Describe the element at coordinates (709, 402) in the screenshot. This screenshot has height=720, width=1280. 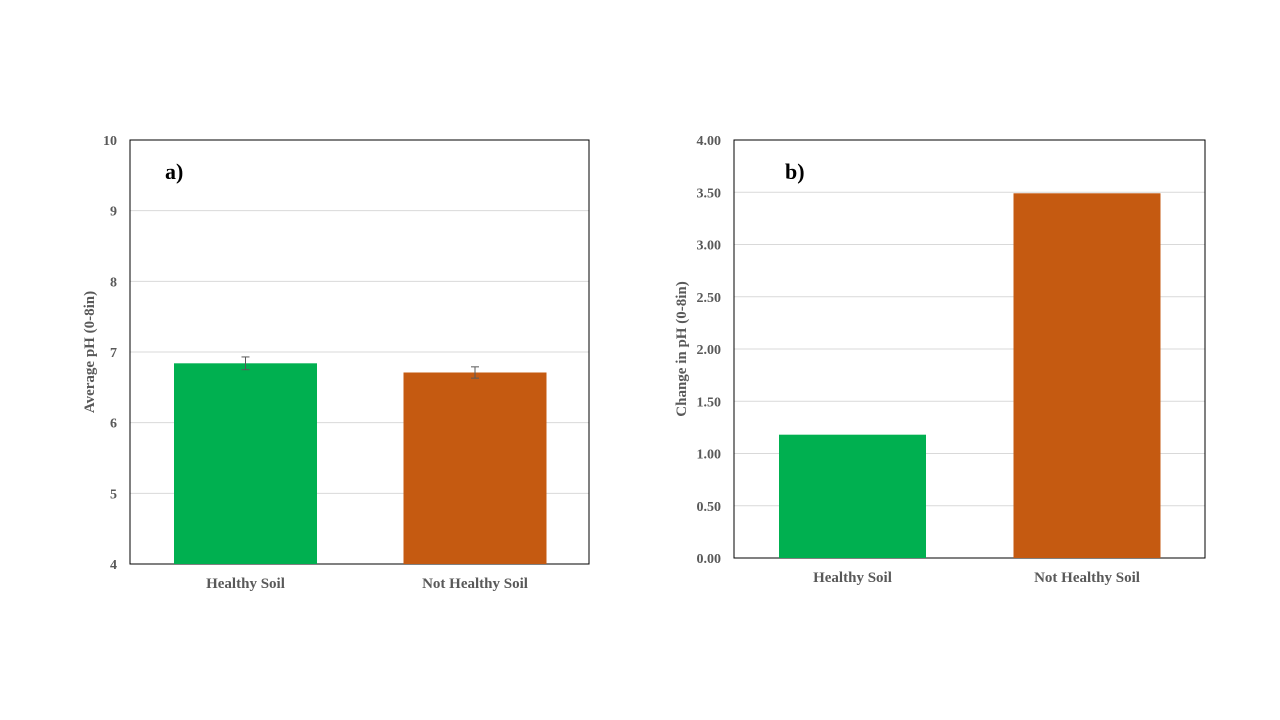
I see `y-tick-label: 1.50` at that location.